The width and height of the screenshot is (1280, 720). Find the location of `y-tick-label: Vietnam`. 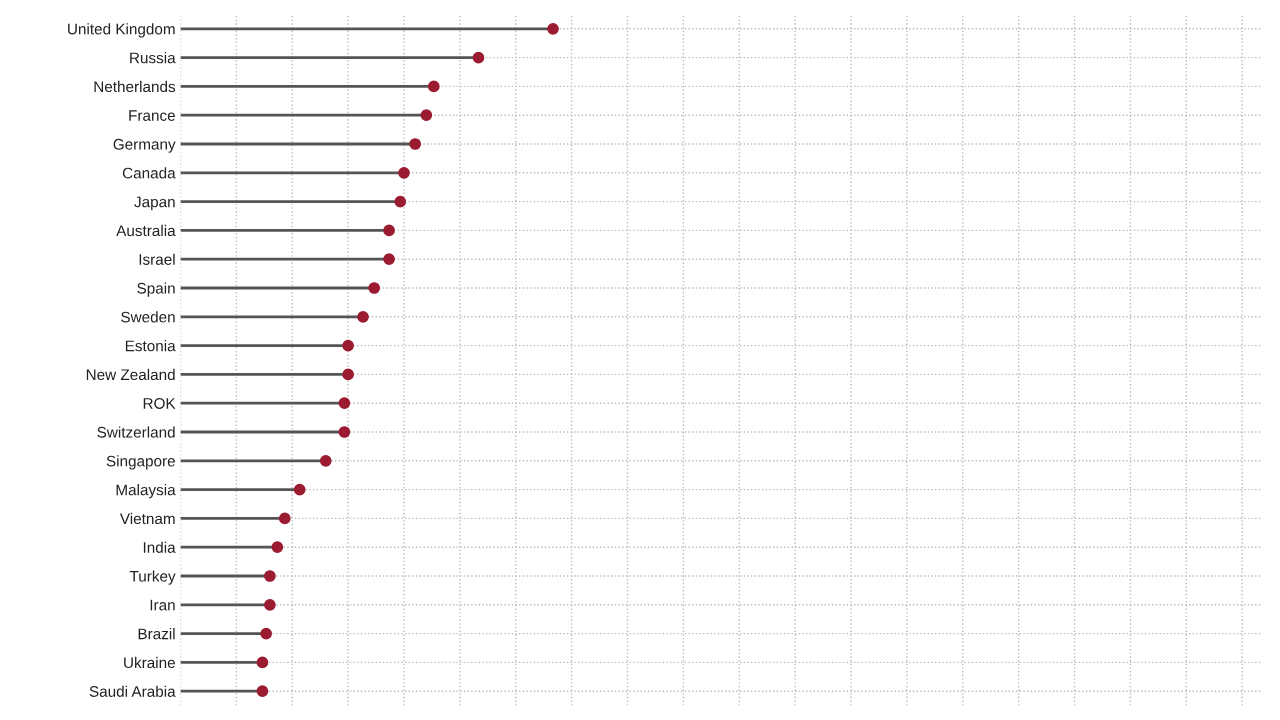

y-tick-label: Vietnam is located at coordinates (147, 518).